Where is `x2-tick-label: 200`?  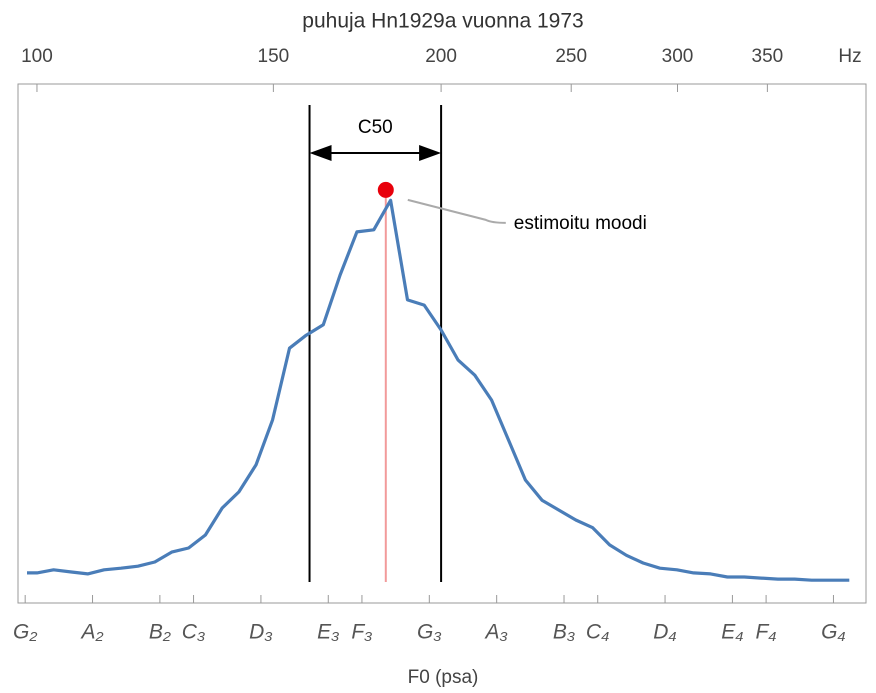 x2-tick-label: 200 is located at coordinates (441, 56).